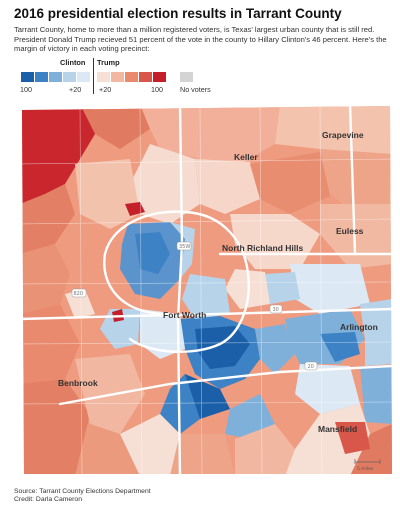 The image size is (400, 510). What do you see at coordinates (343, 135) in the screenshot?
I see `label-grapevine: Grapevine` at bounding box center [343, 135].